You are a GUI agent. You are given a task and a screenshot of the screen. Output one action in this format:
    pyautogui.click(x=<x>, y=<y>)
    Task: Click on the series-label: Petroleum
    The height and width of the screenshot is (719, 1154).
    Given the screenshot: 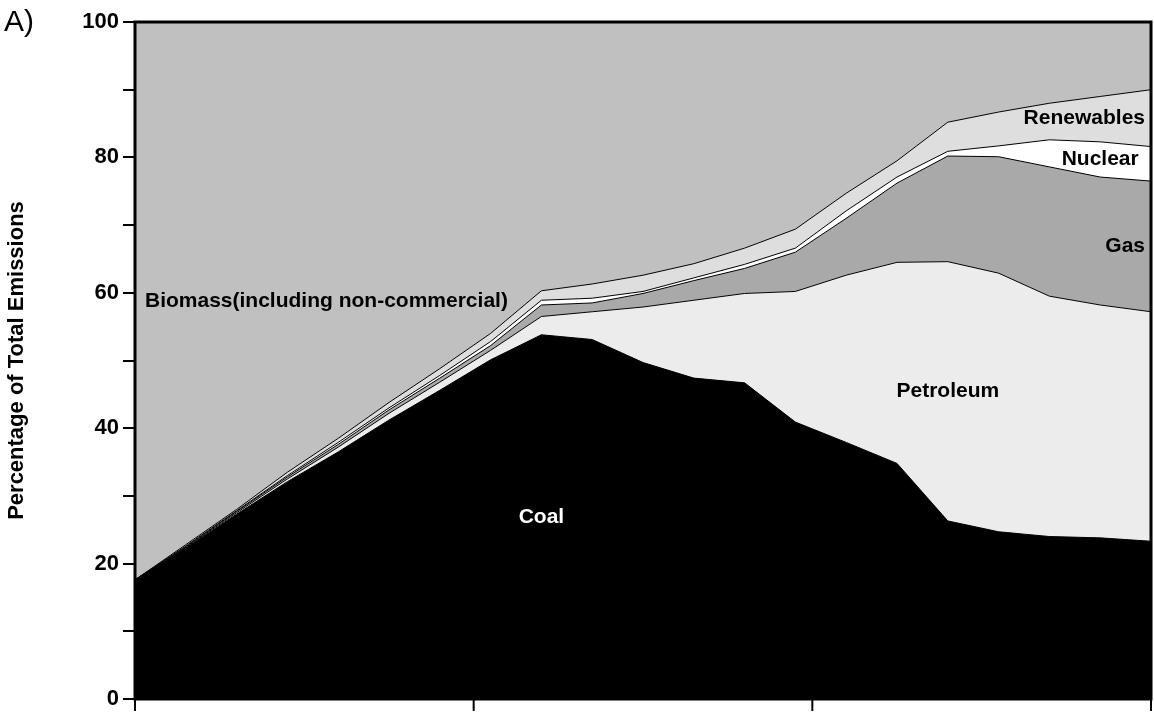 What is the action you would take?
    pyautogui.click(x=948, y=390)
    